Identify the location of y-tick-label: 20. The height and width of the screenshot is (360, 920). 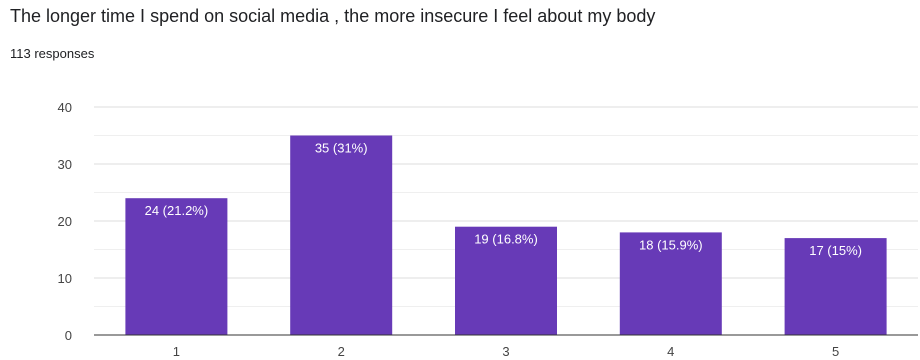
(65, 221).